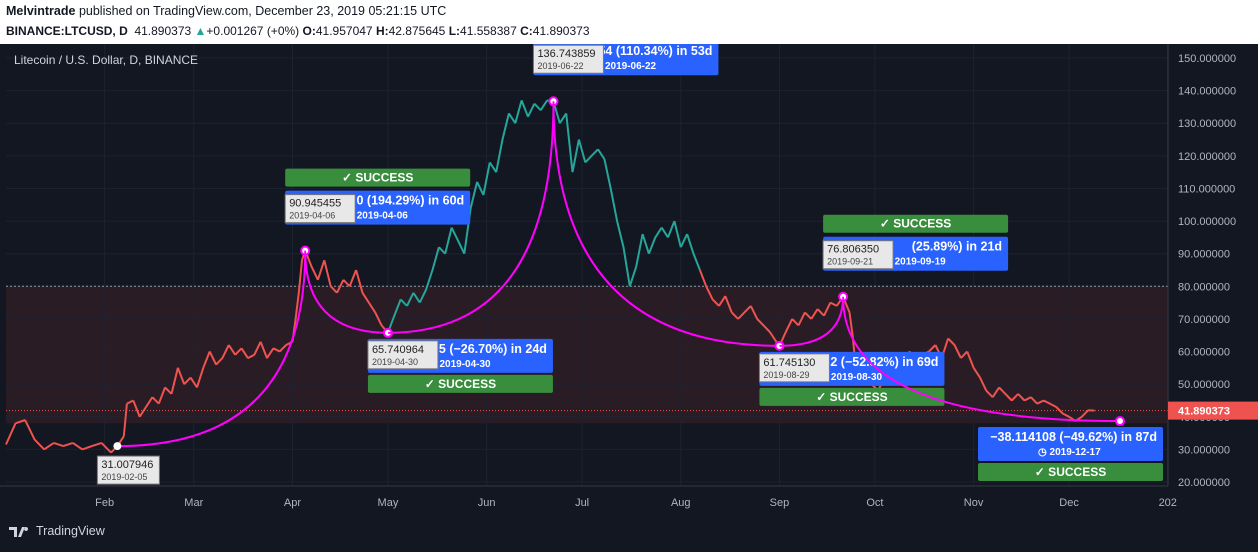 This screenshot has width=1258, height=552. Describe the element at coordinates (789, 363) in the screenshot. I see `point-label-price: 61.745130` at that location.